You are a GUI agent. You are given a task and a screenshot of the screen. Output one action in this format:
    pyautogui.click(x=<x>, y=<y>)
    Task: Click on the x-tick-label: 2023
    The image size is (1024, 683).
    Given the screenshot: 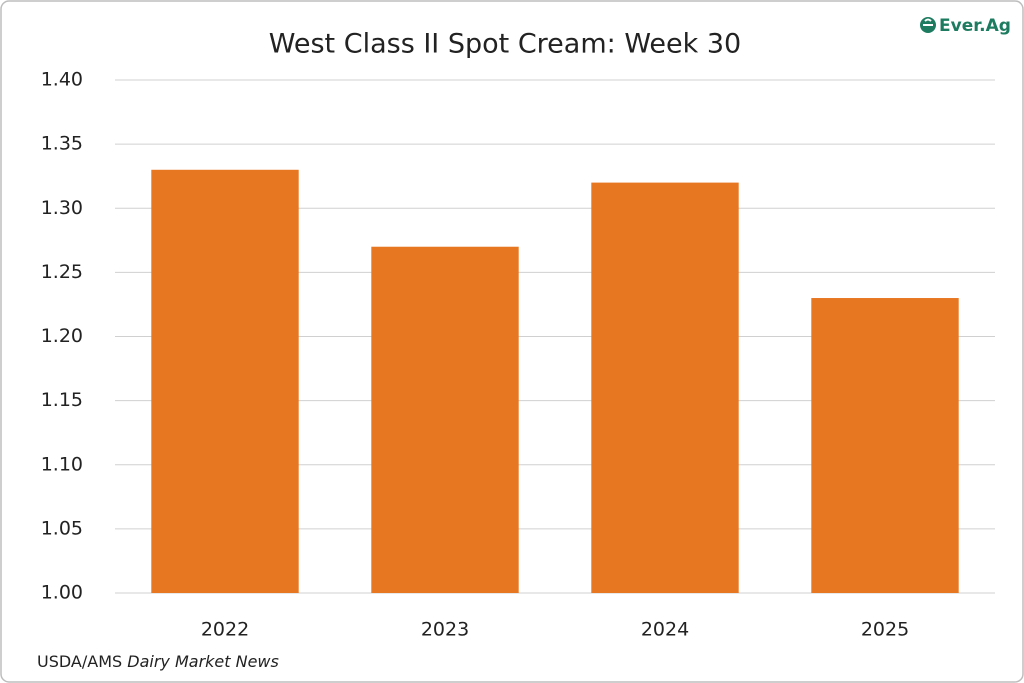 What is the action you would take?
    pyautogui.click(x=445, y=630)
    